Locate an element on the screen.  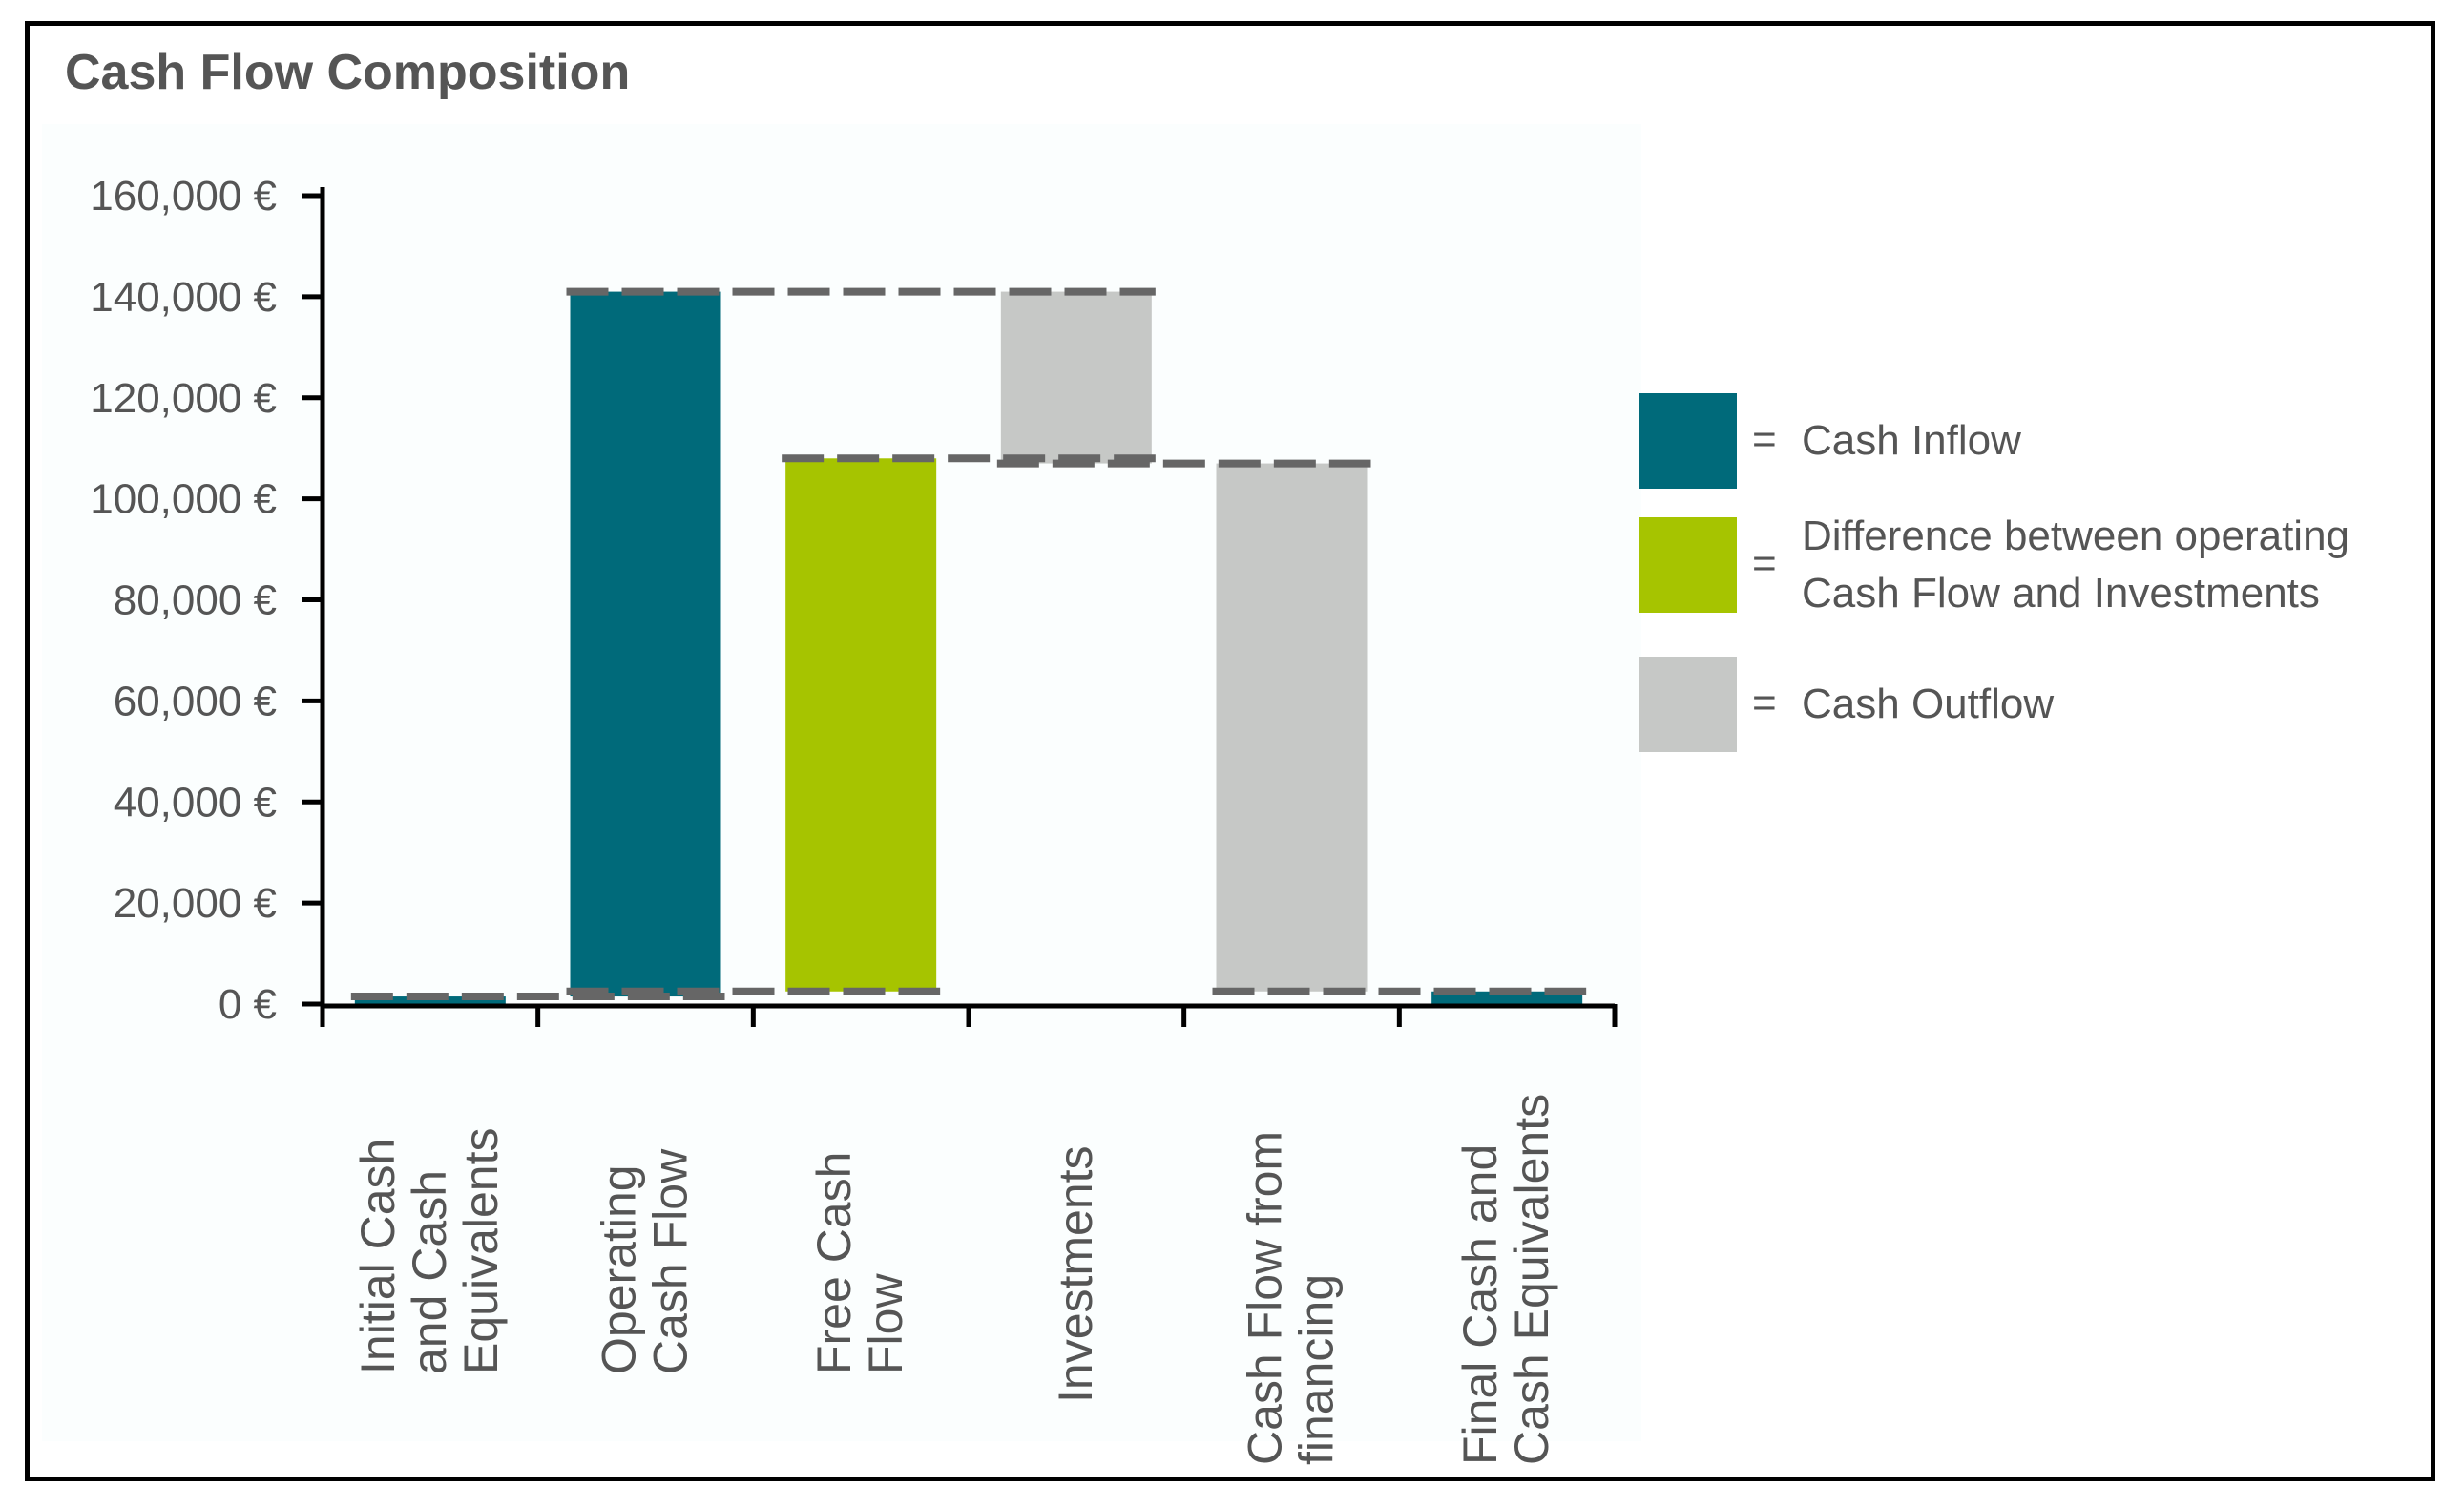
x-category-label-0-line-2: Equivalents is located at coordinates (481, 1251).